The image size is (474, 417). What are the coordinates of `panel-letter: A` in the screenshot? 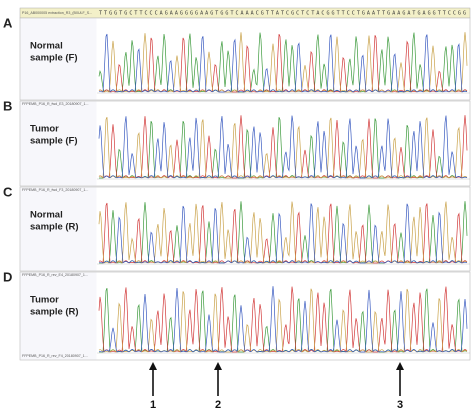 It's located at (8, 22).